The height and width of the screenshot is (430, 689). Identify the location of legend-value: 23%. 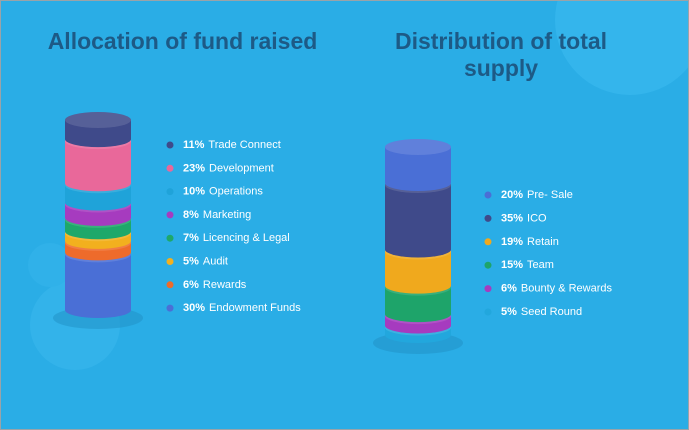
(194, 168).